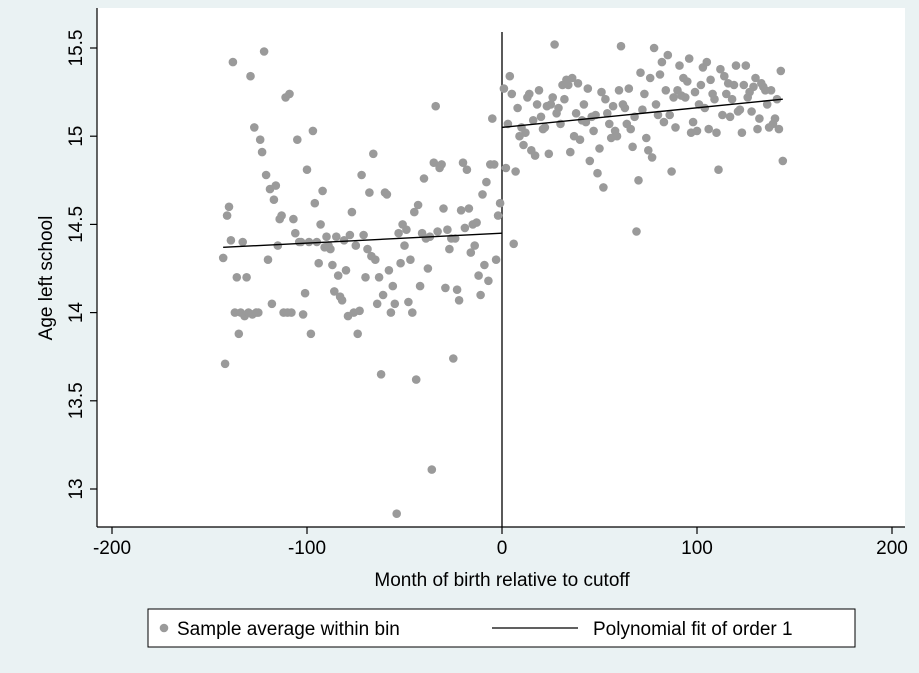 Image resolution: width=919 pixels, height=673 pixels. What do you see at coordinates (112, 548) in the screenshot?
I see `x-tick-label: -200` at bounding box center [112, 548].